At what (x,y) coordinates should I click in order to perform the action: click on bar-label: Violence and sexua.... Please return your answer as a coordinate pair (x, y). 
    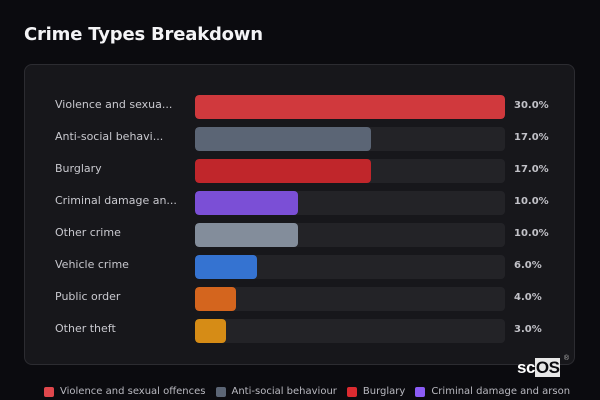
    Looking at the image, I should click on (114, 104).